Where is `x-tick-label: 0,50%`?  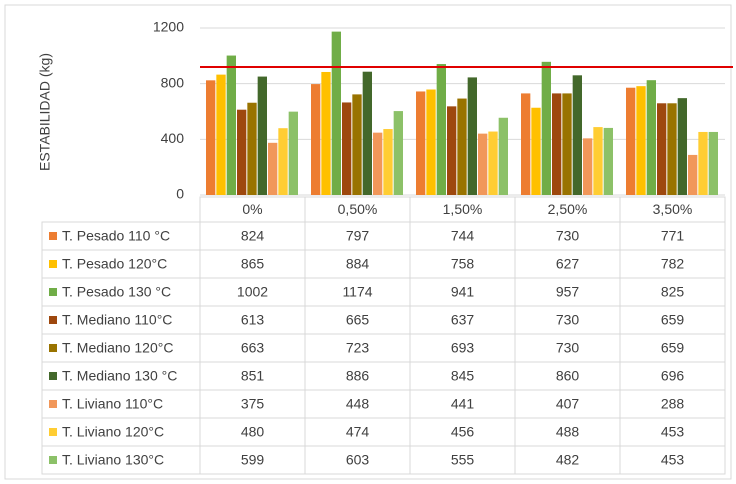 x-tick-label: 0,50% is located at coordinates (358, 209).